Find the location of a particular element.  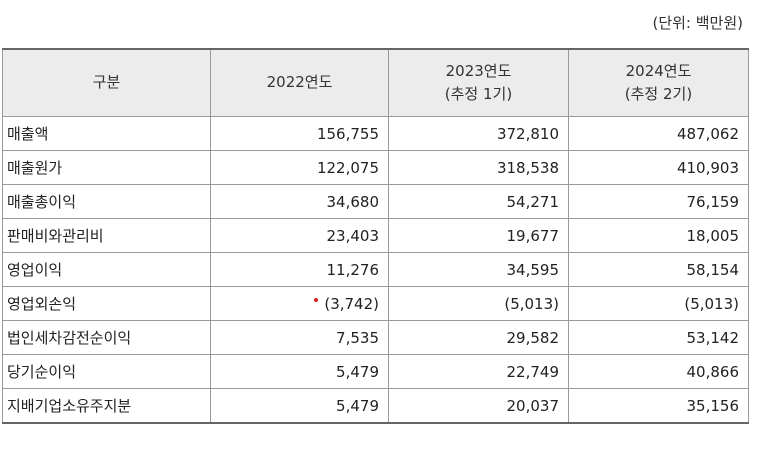

header-2024-sublabel: (추정 2기) is located at coordinates (658, 94).